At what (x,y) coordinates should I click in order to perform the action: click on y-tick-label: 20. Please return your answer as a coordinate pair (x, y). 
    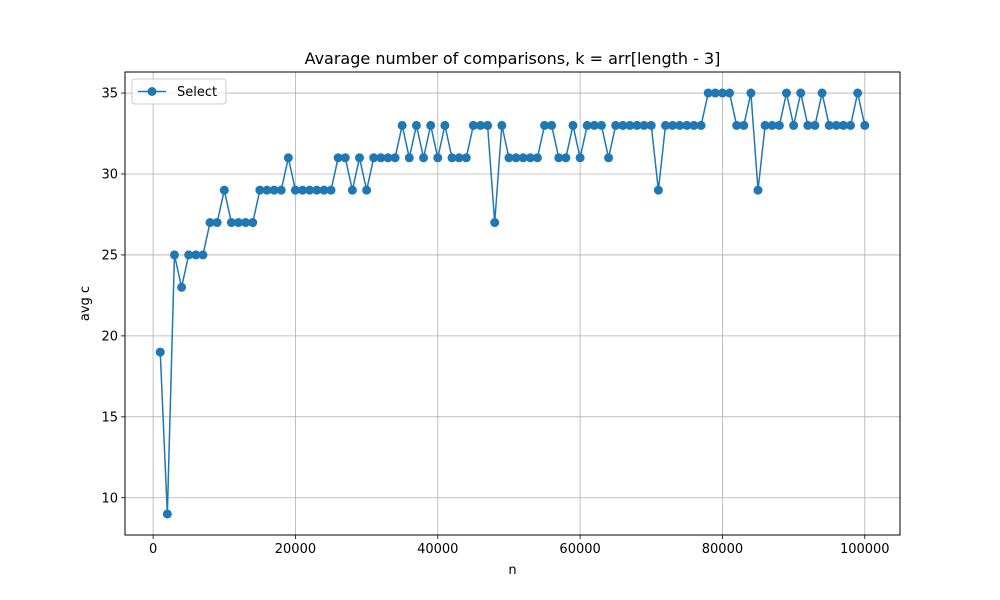
    Looking at the image, I should click on (109, 336).